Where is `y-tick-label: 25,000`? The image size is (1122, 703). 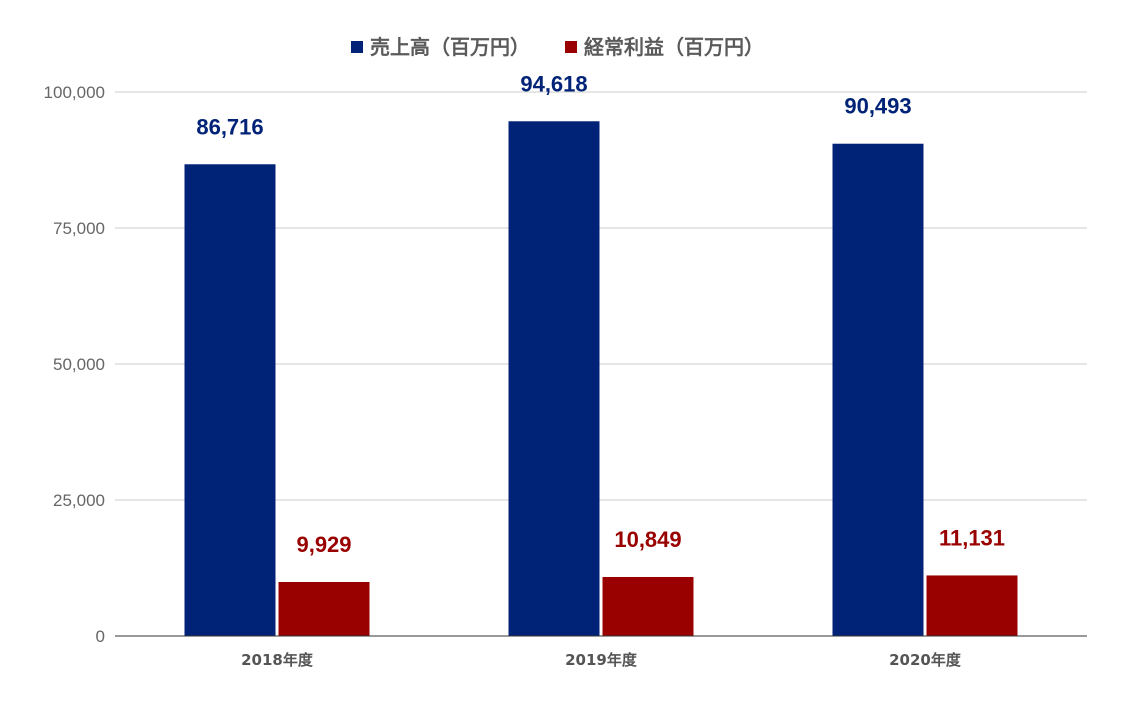
y-tick-label: 25,000 is located at coordinates (79, 500).